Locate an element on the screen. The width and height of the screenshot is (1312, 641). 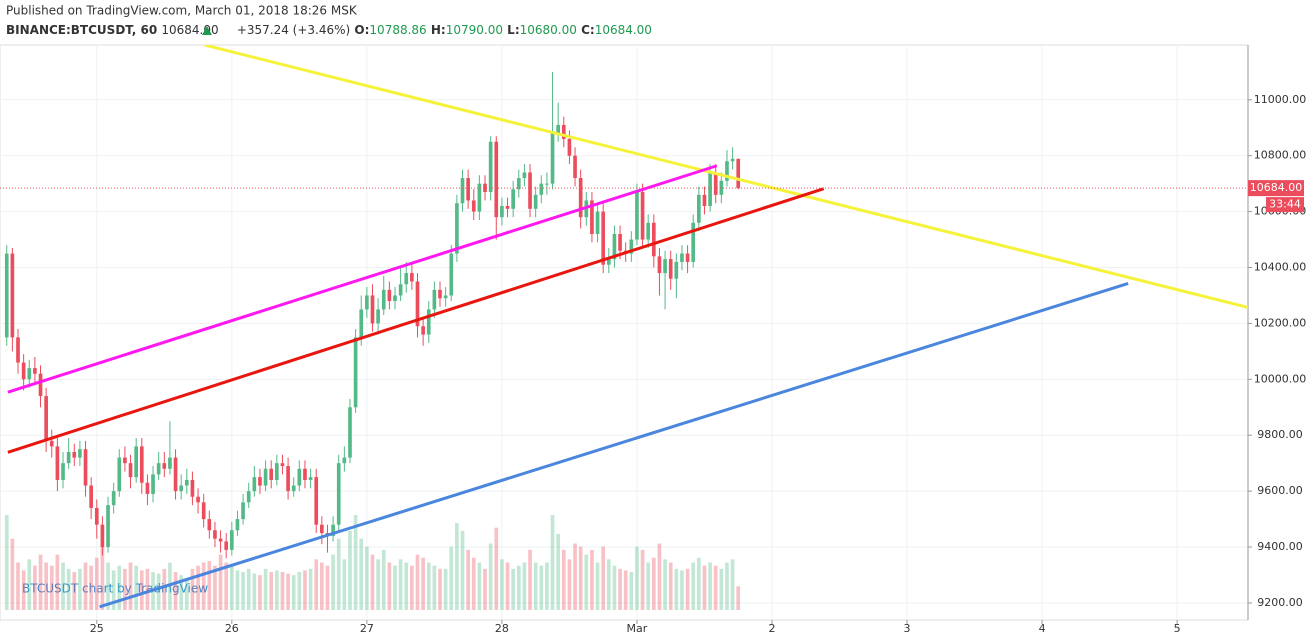
o-label: O: is located at coordinates (361, 30).